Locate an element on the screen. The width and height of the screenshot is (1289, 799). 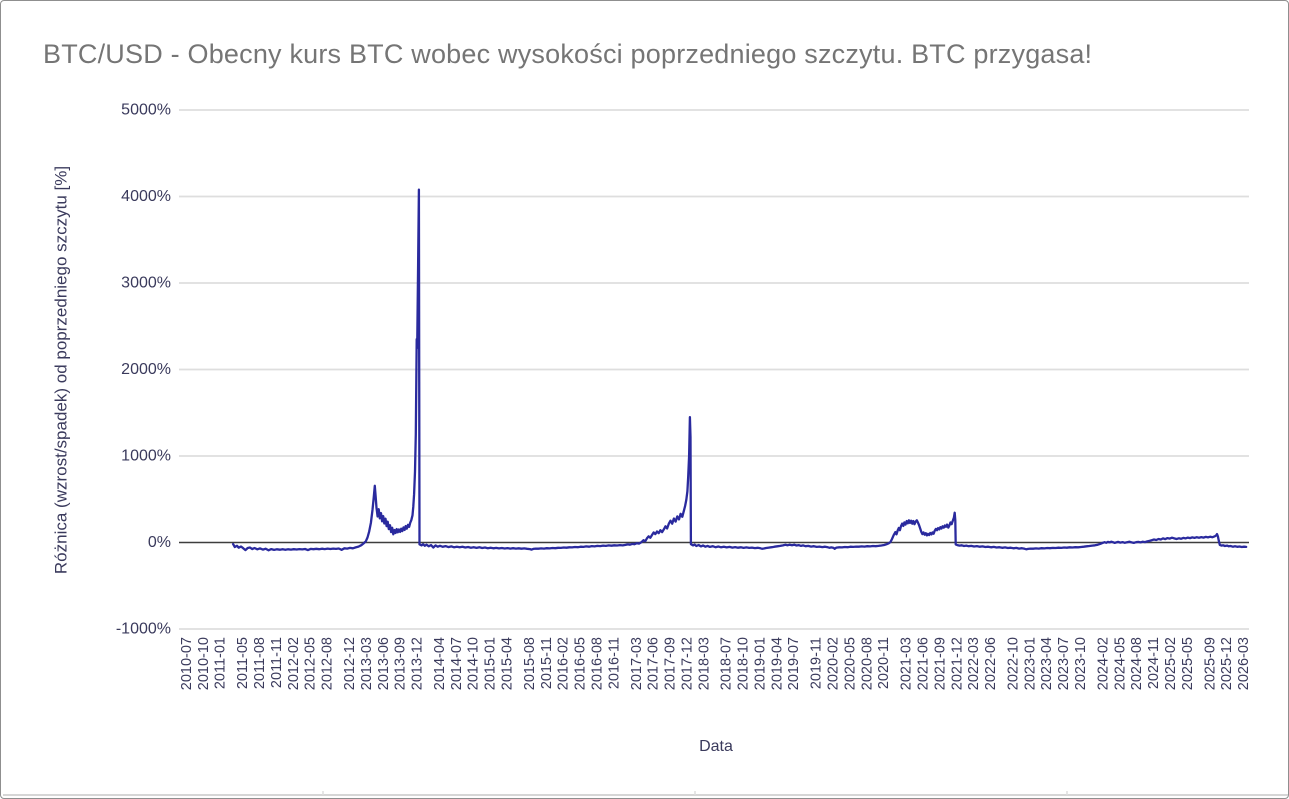
x-tick-label: 2017-03 is located at coordinates (637, 663).